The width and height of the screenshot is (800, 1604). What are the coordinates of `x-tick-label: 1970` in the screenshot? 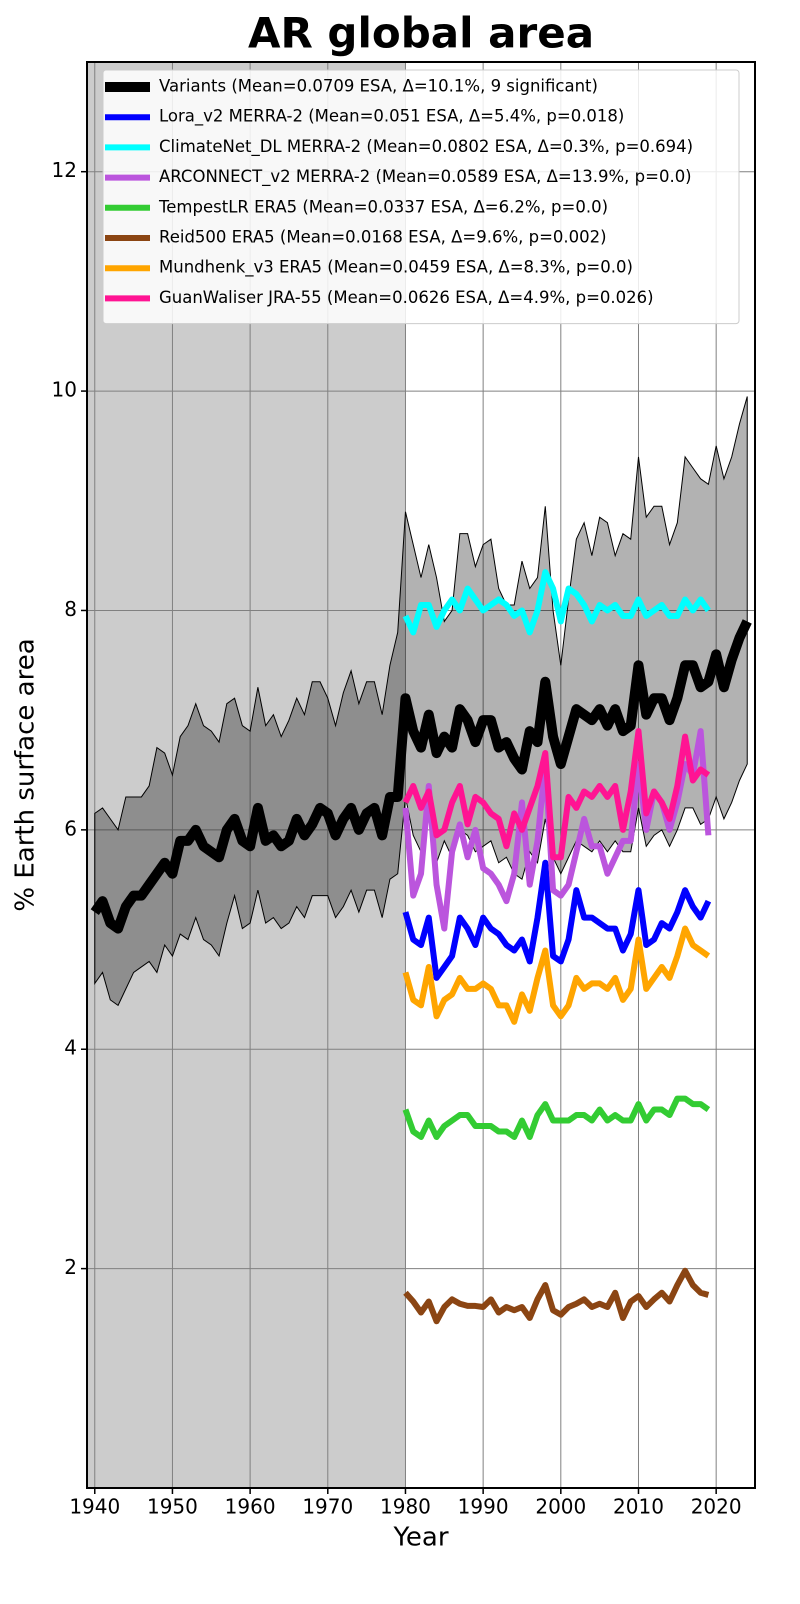 It's located at (327, 1507).